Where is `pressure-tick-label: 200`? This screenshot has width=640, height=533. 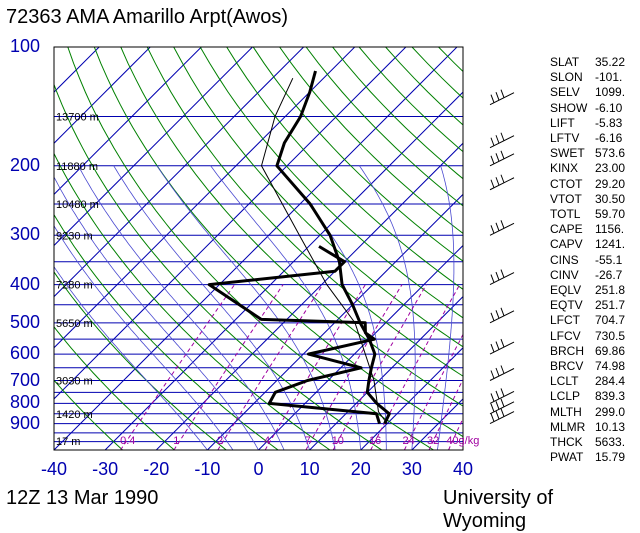
pressure-tick-label: 200 is located at coordinates (30, 165).